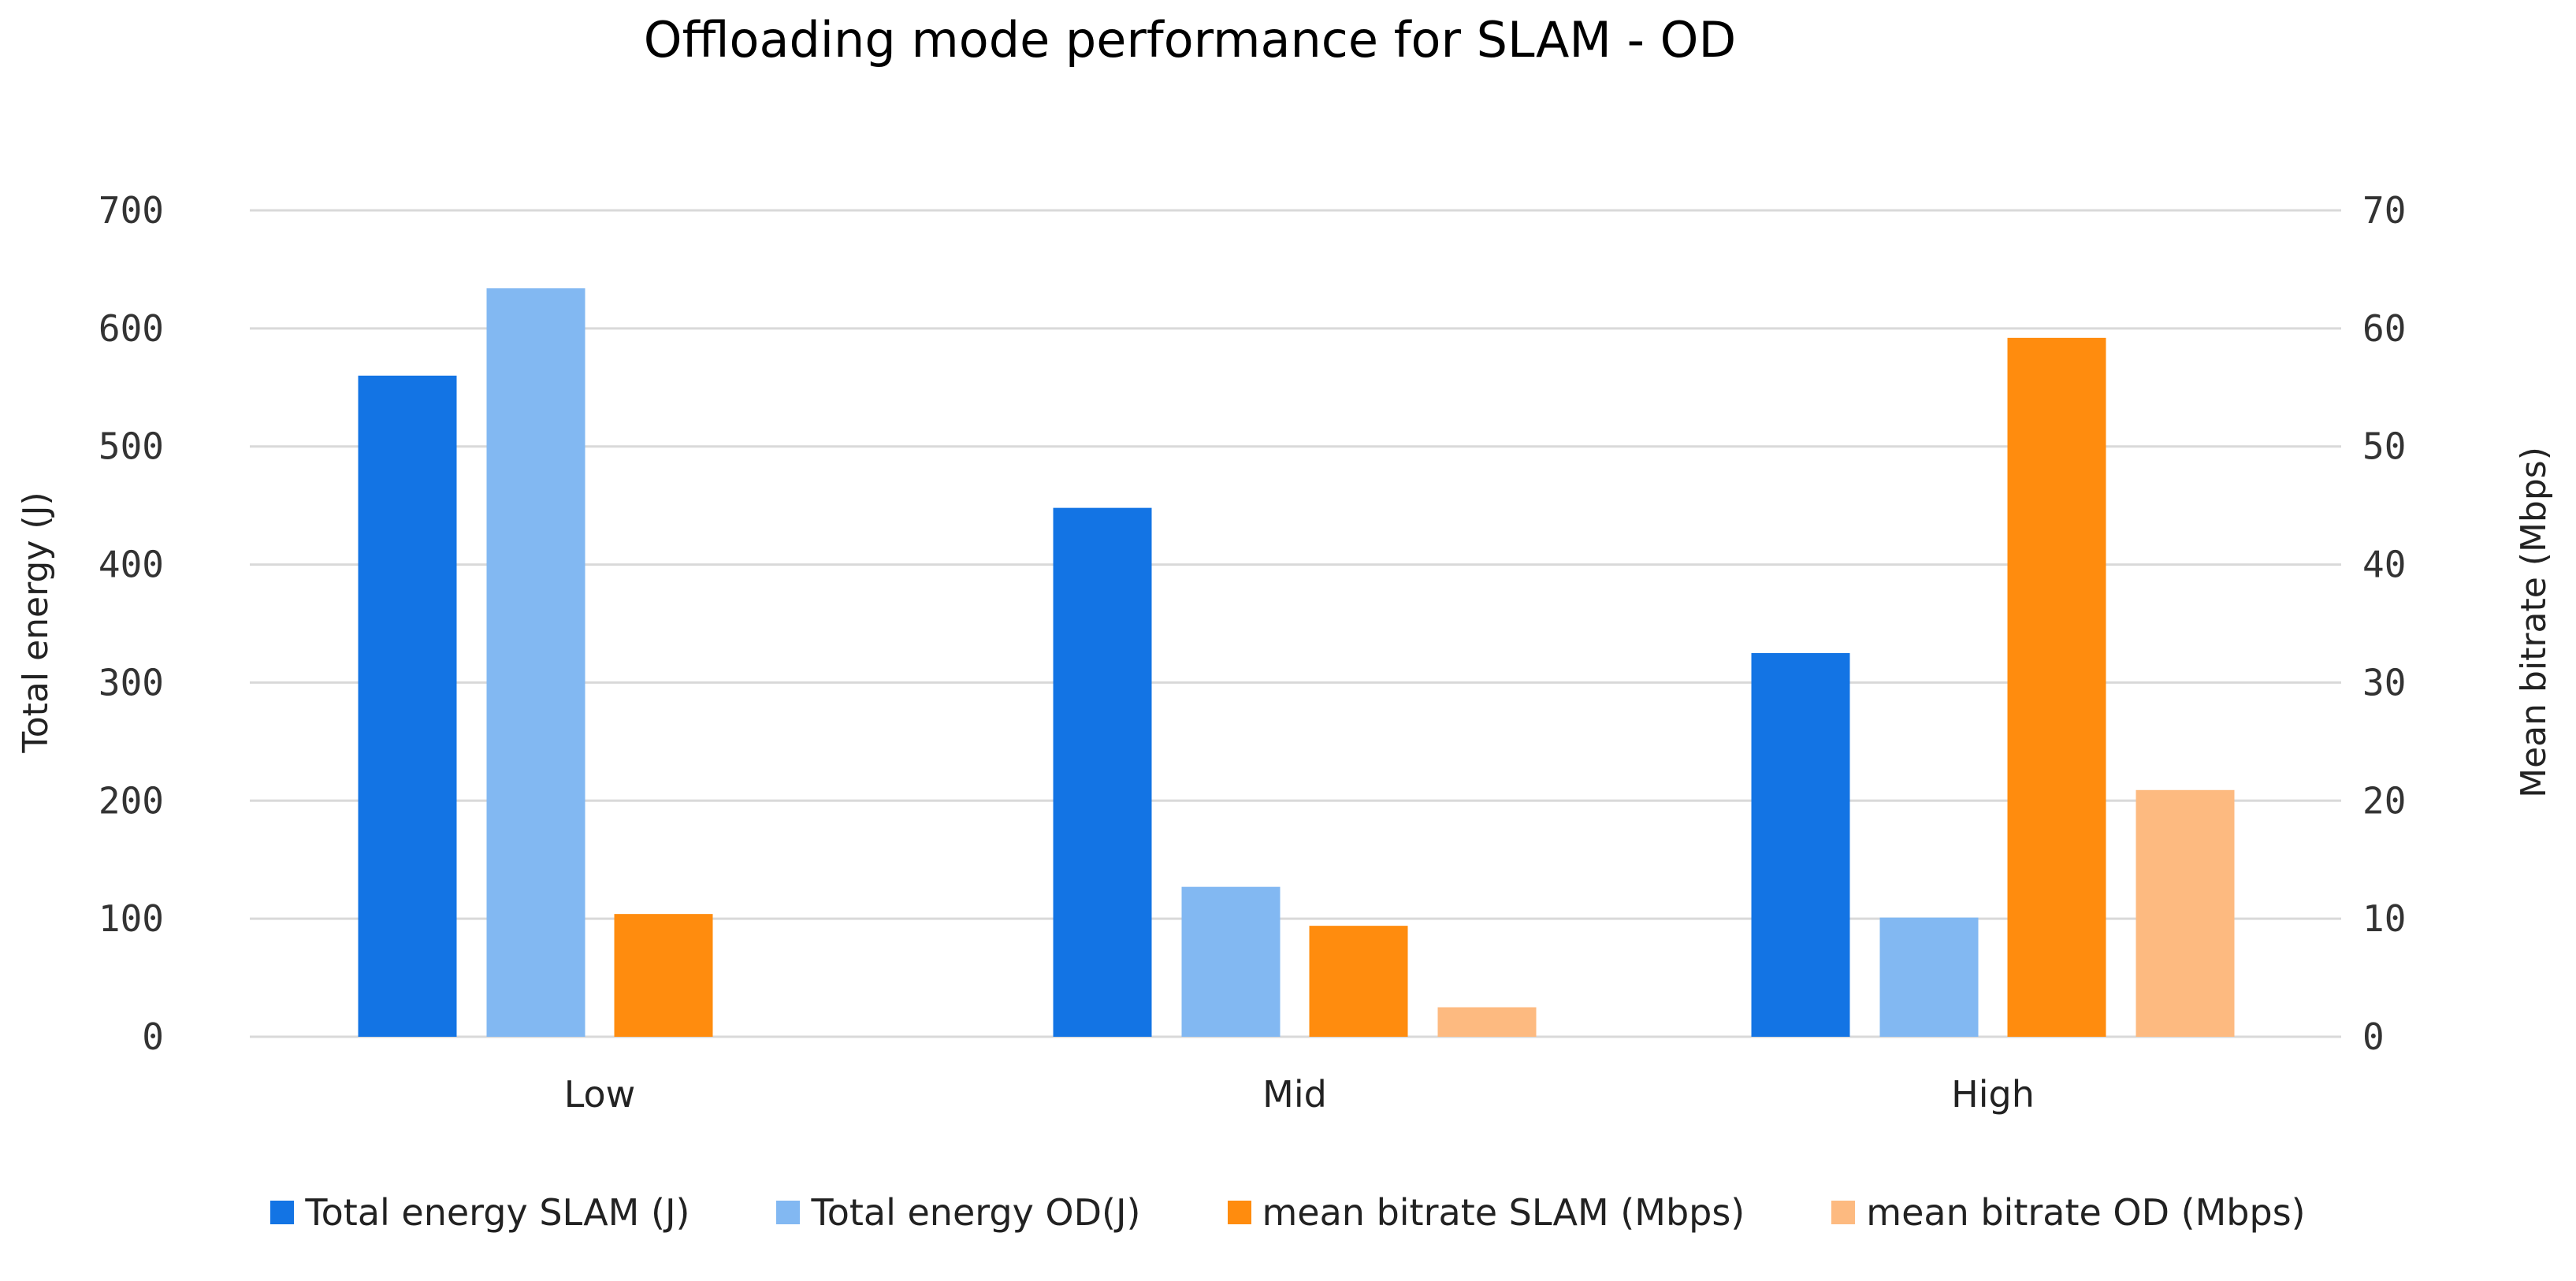 The height and width of the screenshot is (1281, 2576). Describe the element at coordinates (2384, 565) in the screenshot. I see `y2-tick-label: 40` at that location.